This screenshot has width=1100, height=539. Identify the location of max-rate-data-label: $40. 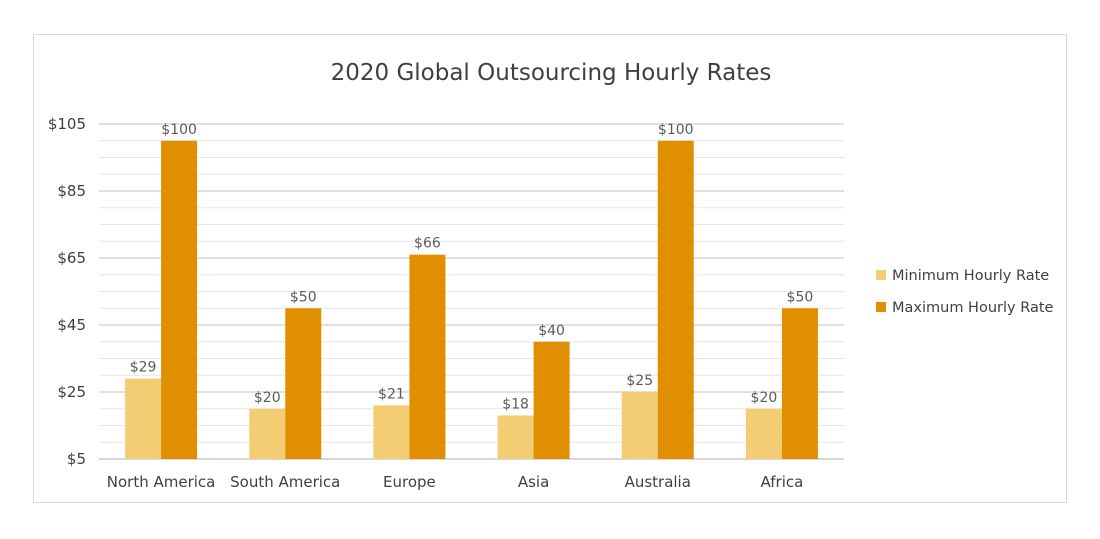
(551, 331).